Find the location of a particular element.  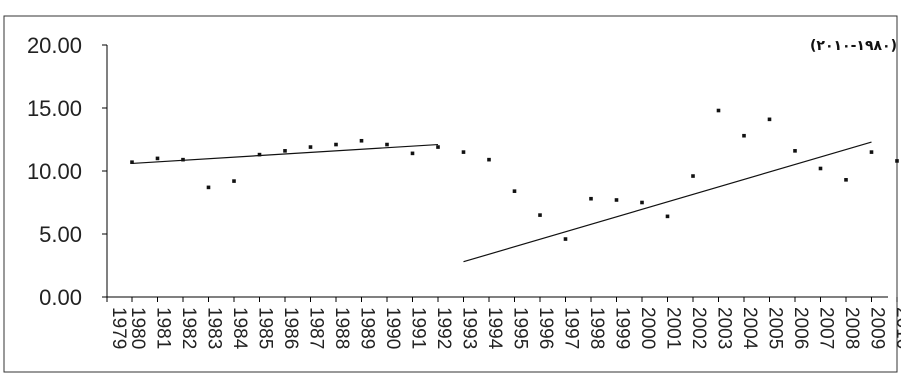

x-tick-label: 1999 is located at coordinates (622, 328).